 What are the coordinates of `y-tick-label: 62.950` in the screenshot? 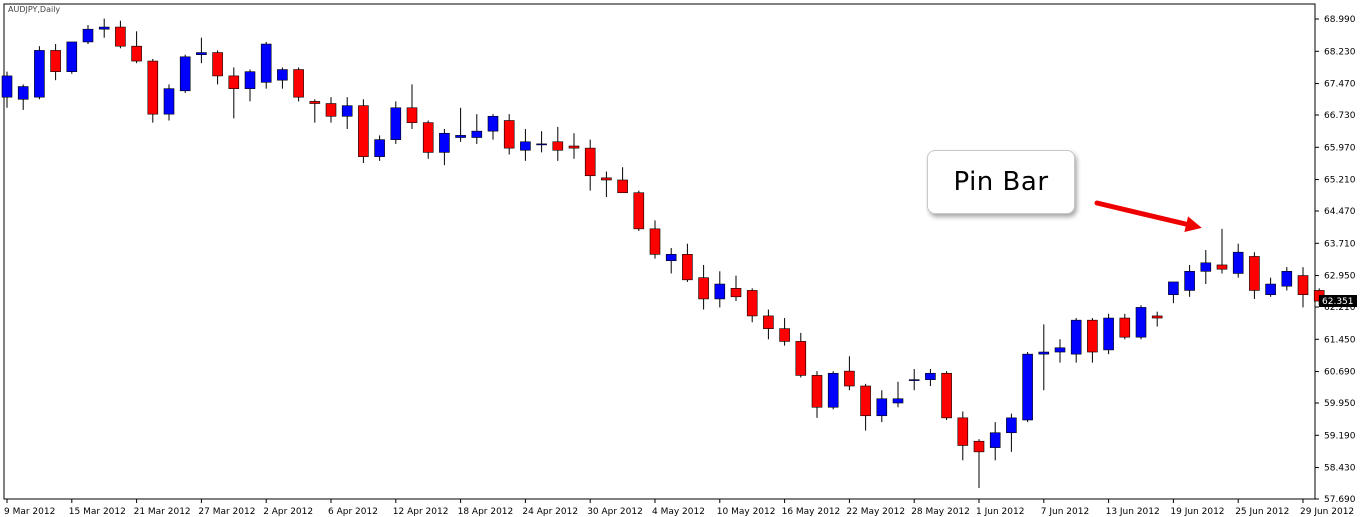 It's located at (1340, 277).